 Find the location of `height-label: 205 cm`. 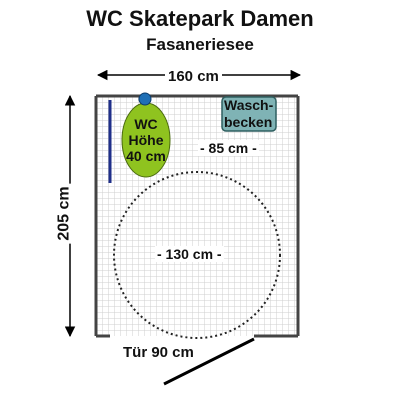

height-label: 205 cm is located at coordinates (64, 213).